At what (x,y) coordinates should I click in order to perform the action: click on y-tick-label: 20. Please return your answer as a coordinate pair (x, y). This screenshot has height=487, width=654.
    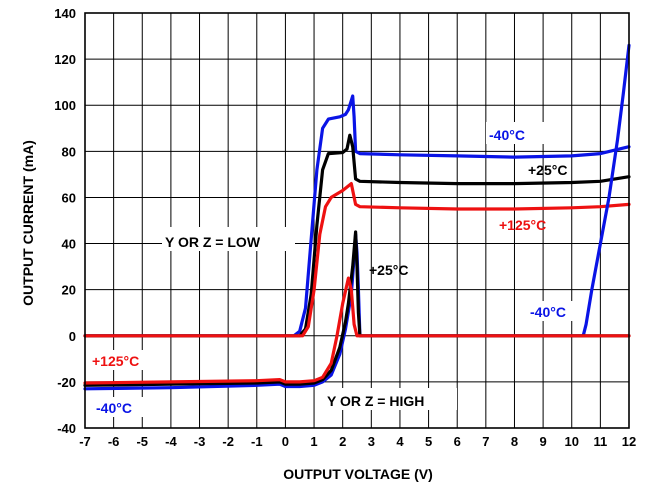
    Looking at the image, I should click on (69, 290).